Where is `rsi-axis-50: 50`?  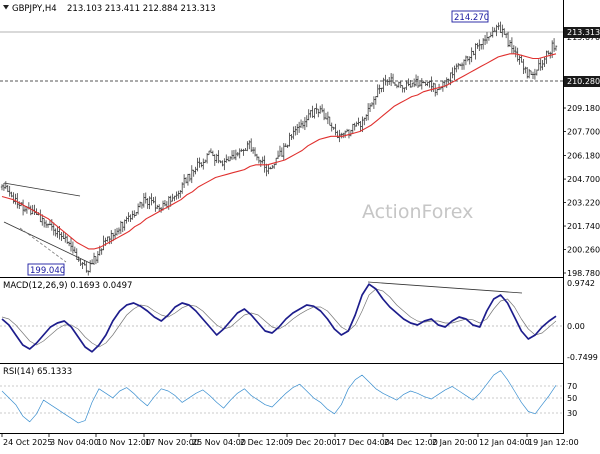
rsi-axis-50: 50 is located at coordinates (572, 398).